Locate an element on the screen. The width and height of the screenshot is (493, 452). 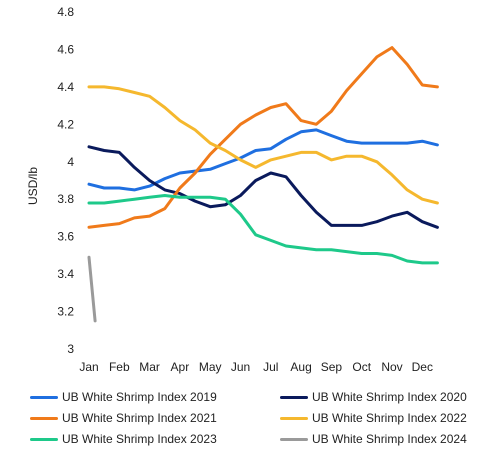
legend-item: UB White Shrimp Index 2021 is located at coordinates (155, 418).